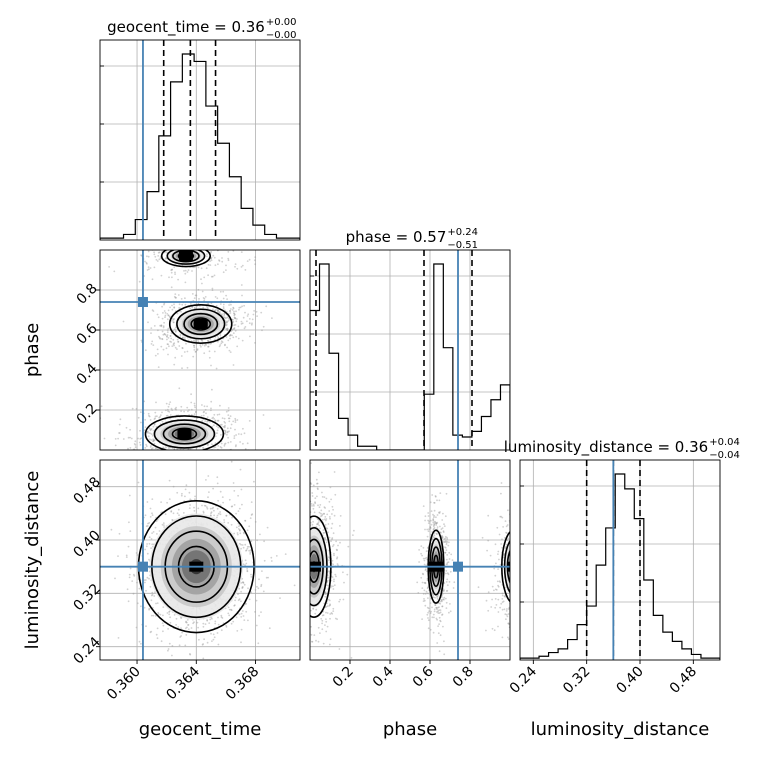 This screenshot has height=760, width=760. Describe the element at coordinates (724, 442) in the screenshot. I see `title-upper-error: +0.04` at that location.